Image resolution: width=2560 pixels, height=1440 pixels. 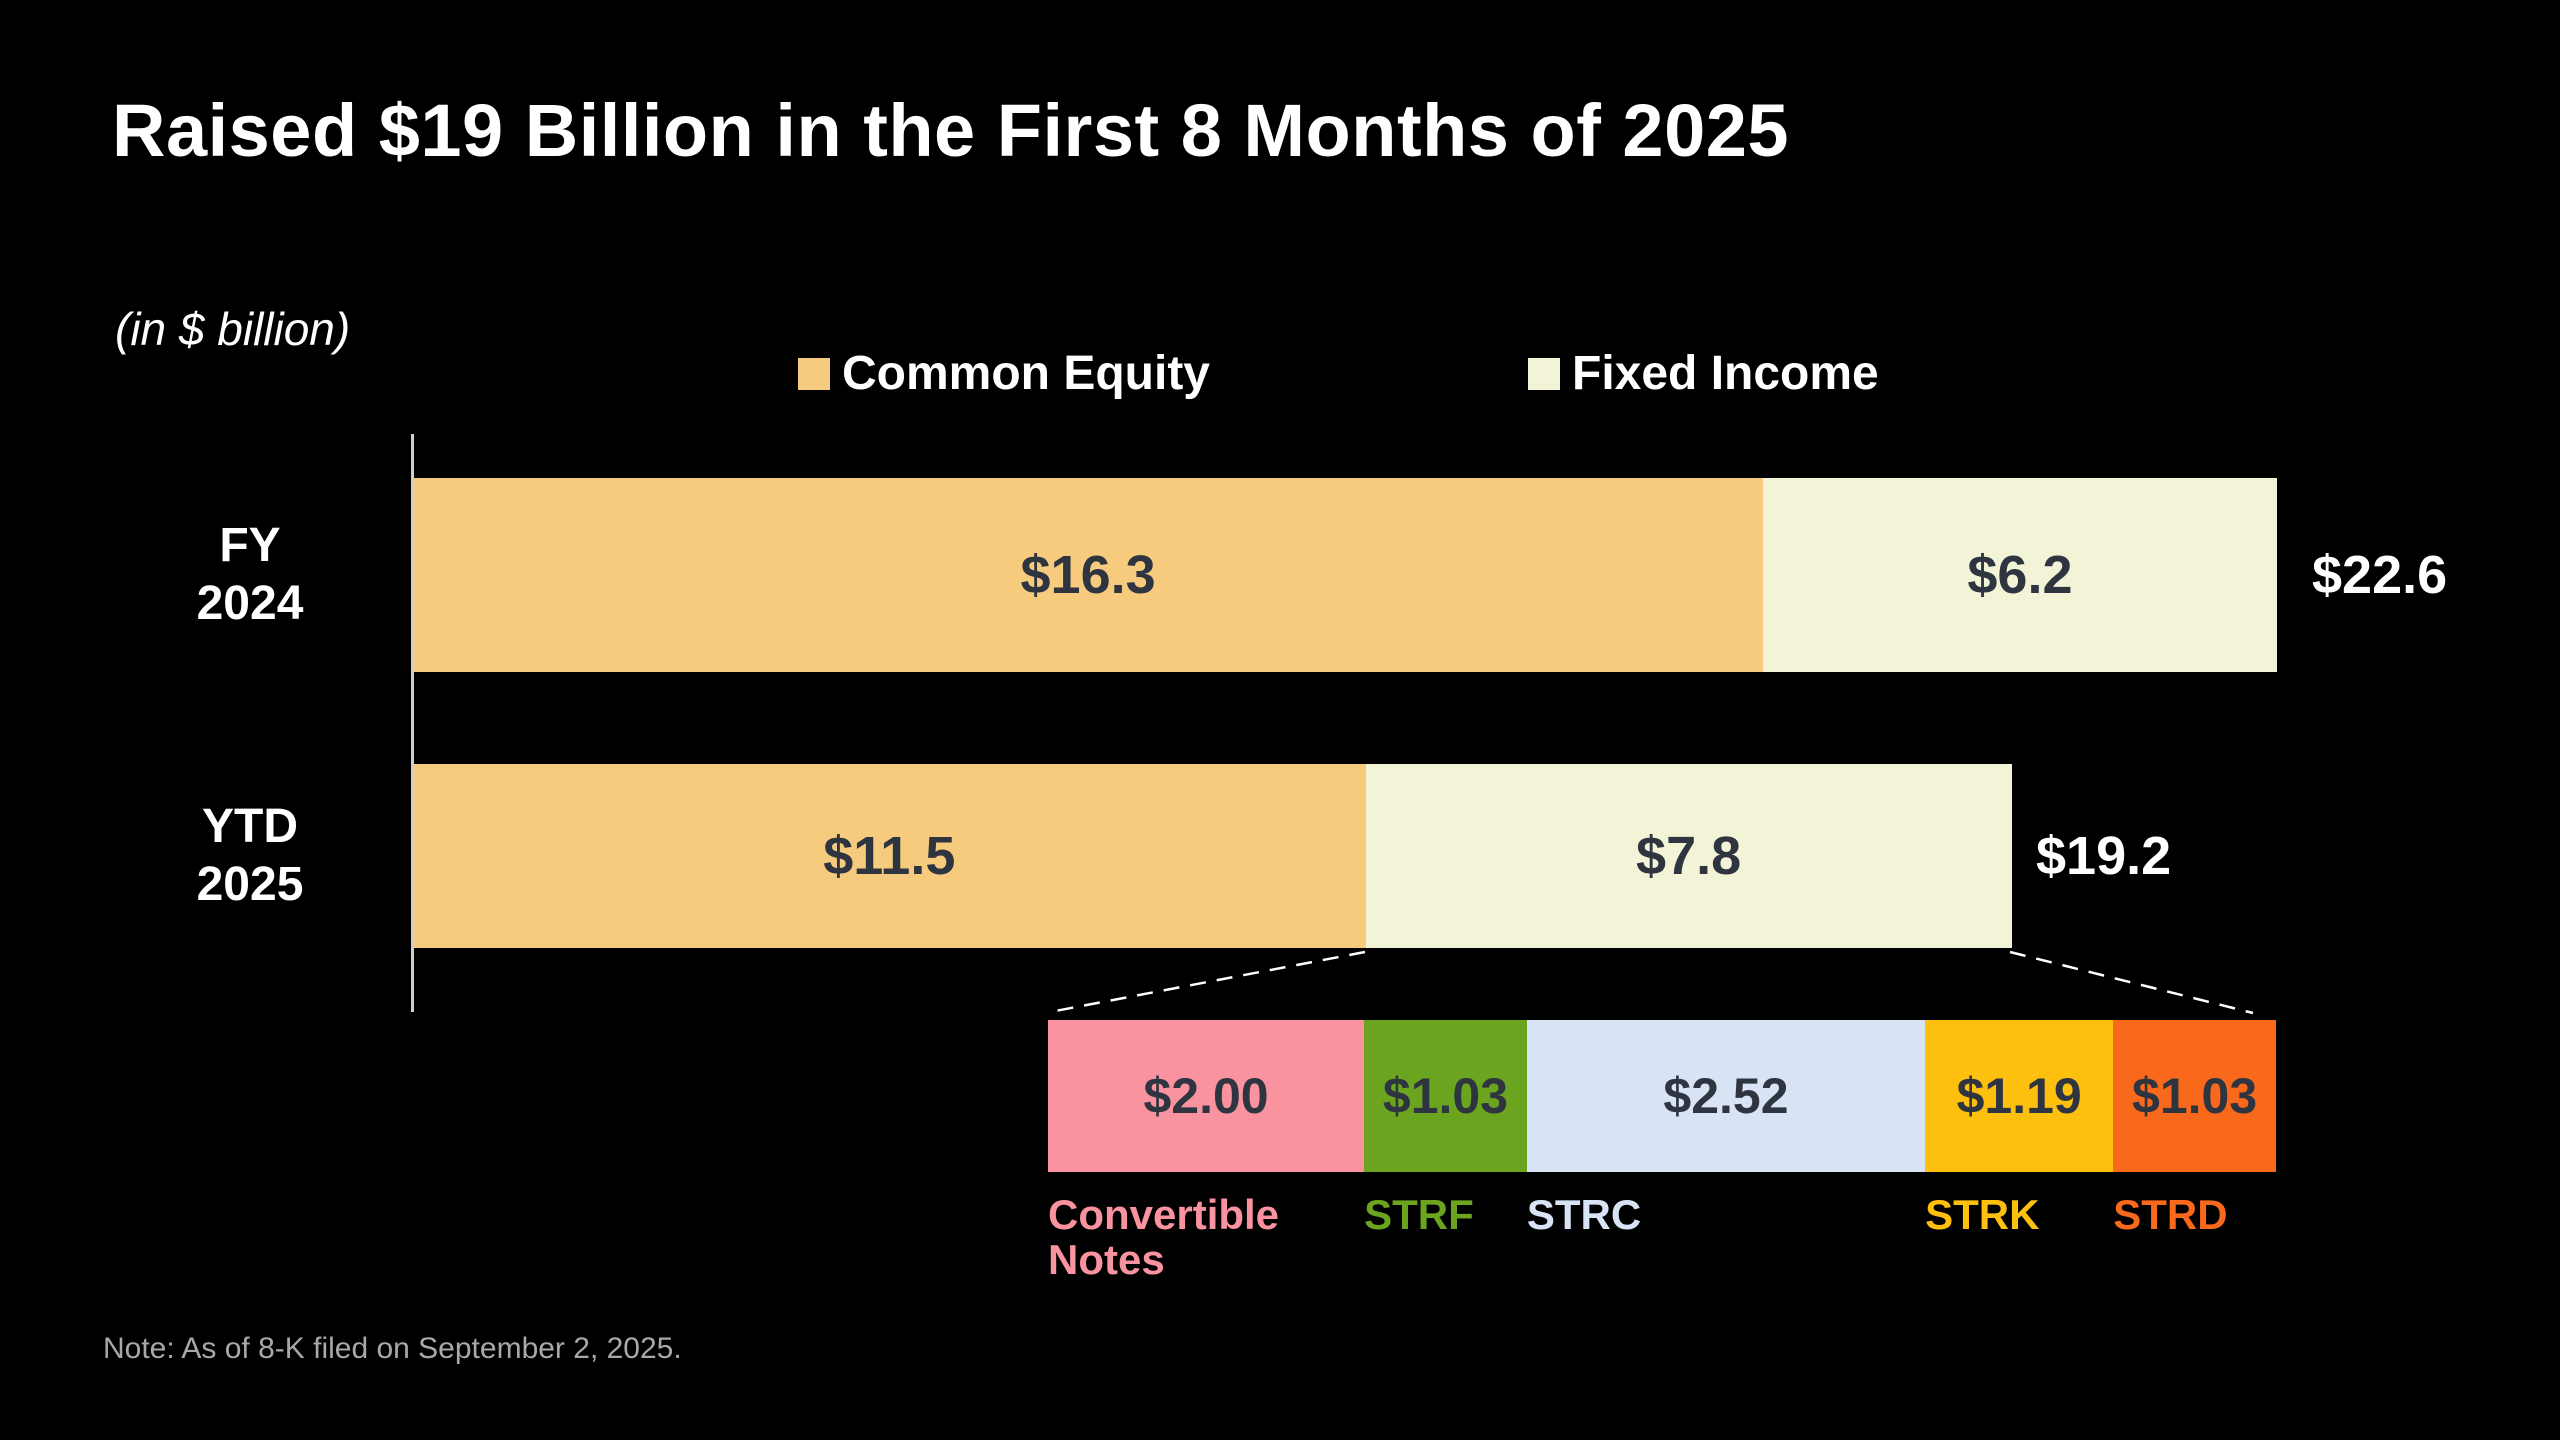 What do you see at coordinates (233, 329) in the screenshot?
I see `units-label: (in $ billion)` at bounding box center [233, 329].